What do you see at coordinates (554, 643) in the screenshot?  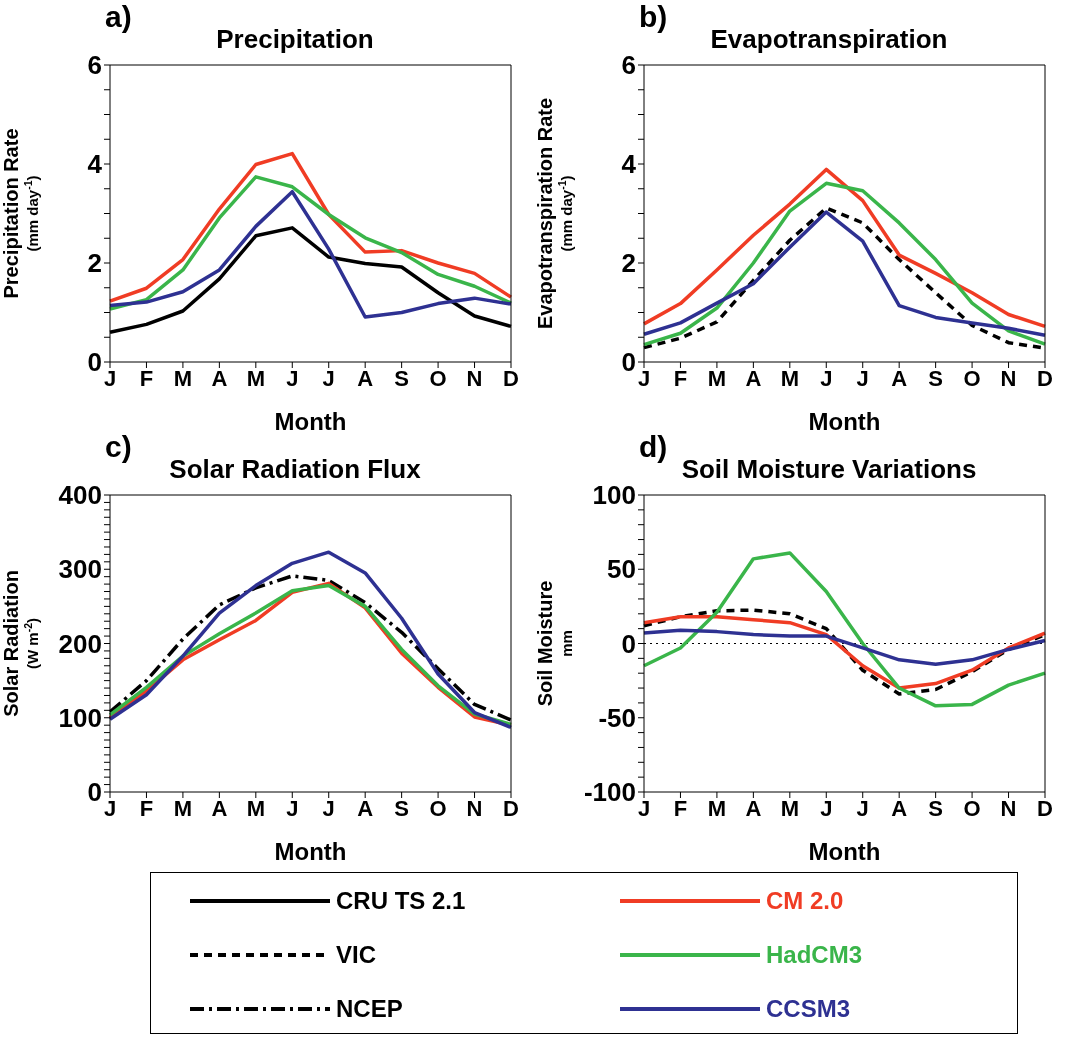 I see `y-axis-title: Soil Moisture mm` at bounding box center [554, 643].